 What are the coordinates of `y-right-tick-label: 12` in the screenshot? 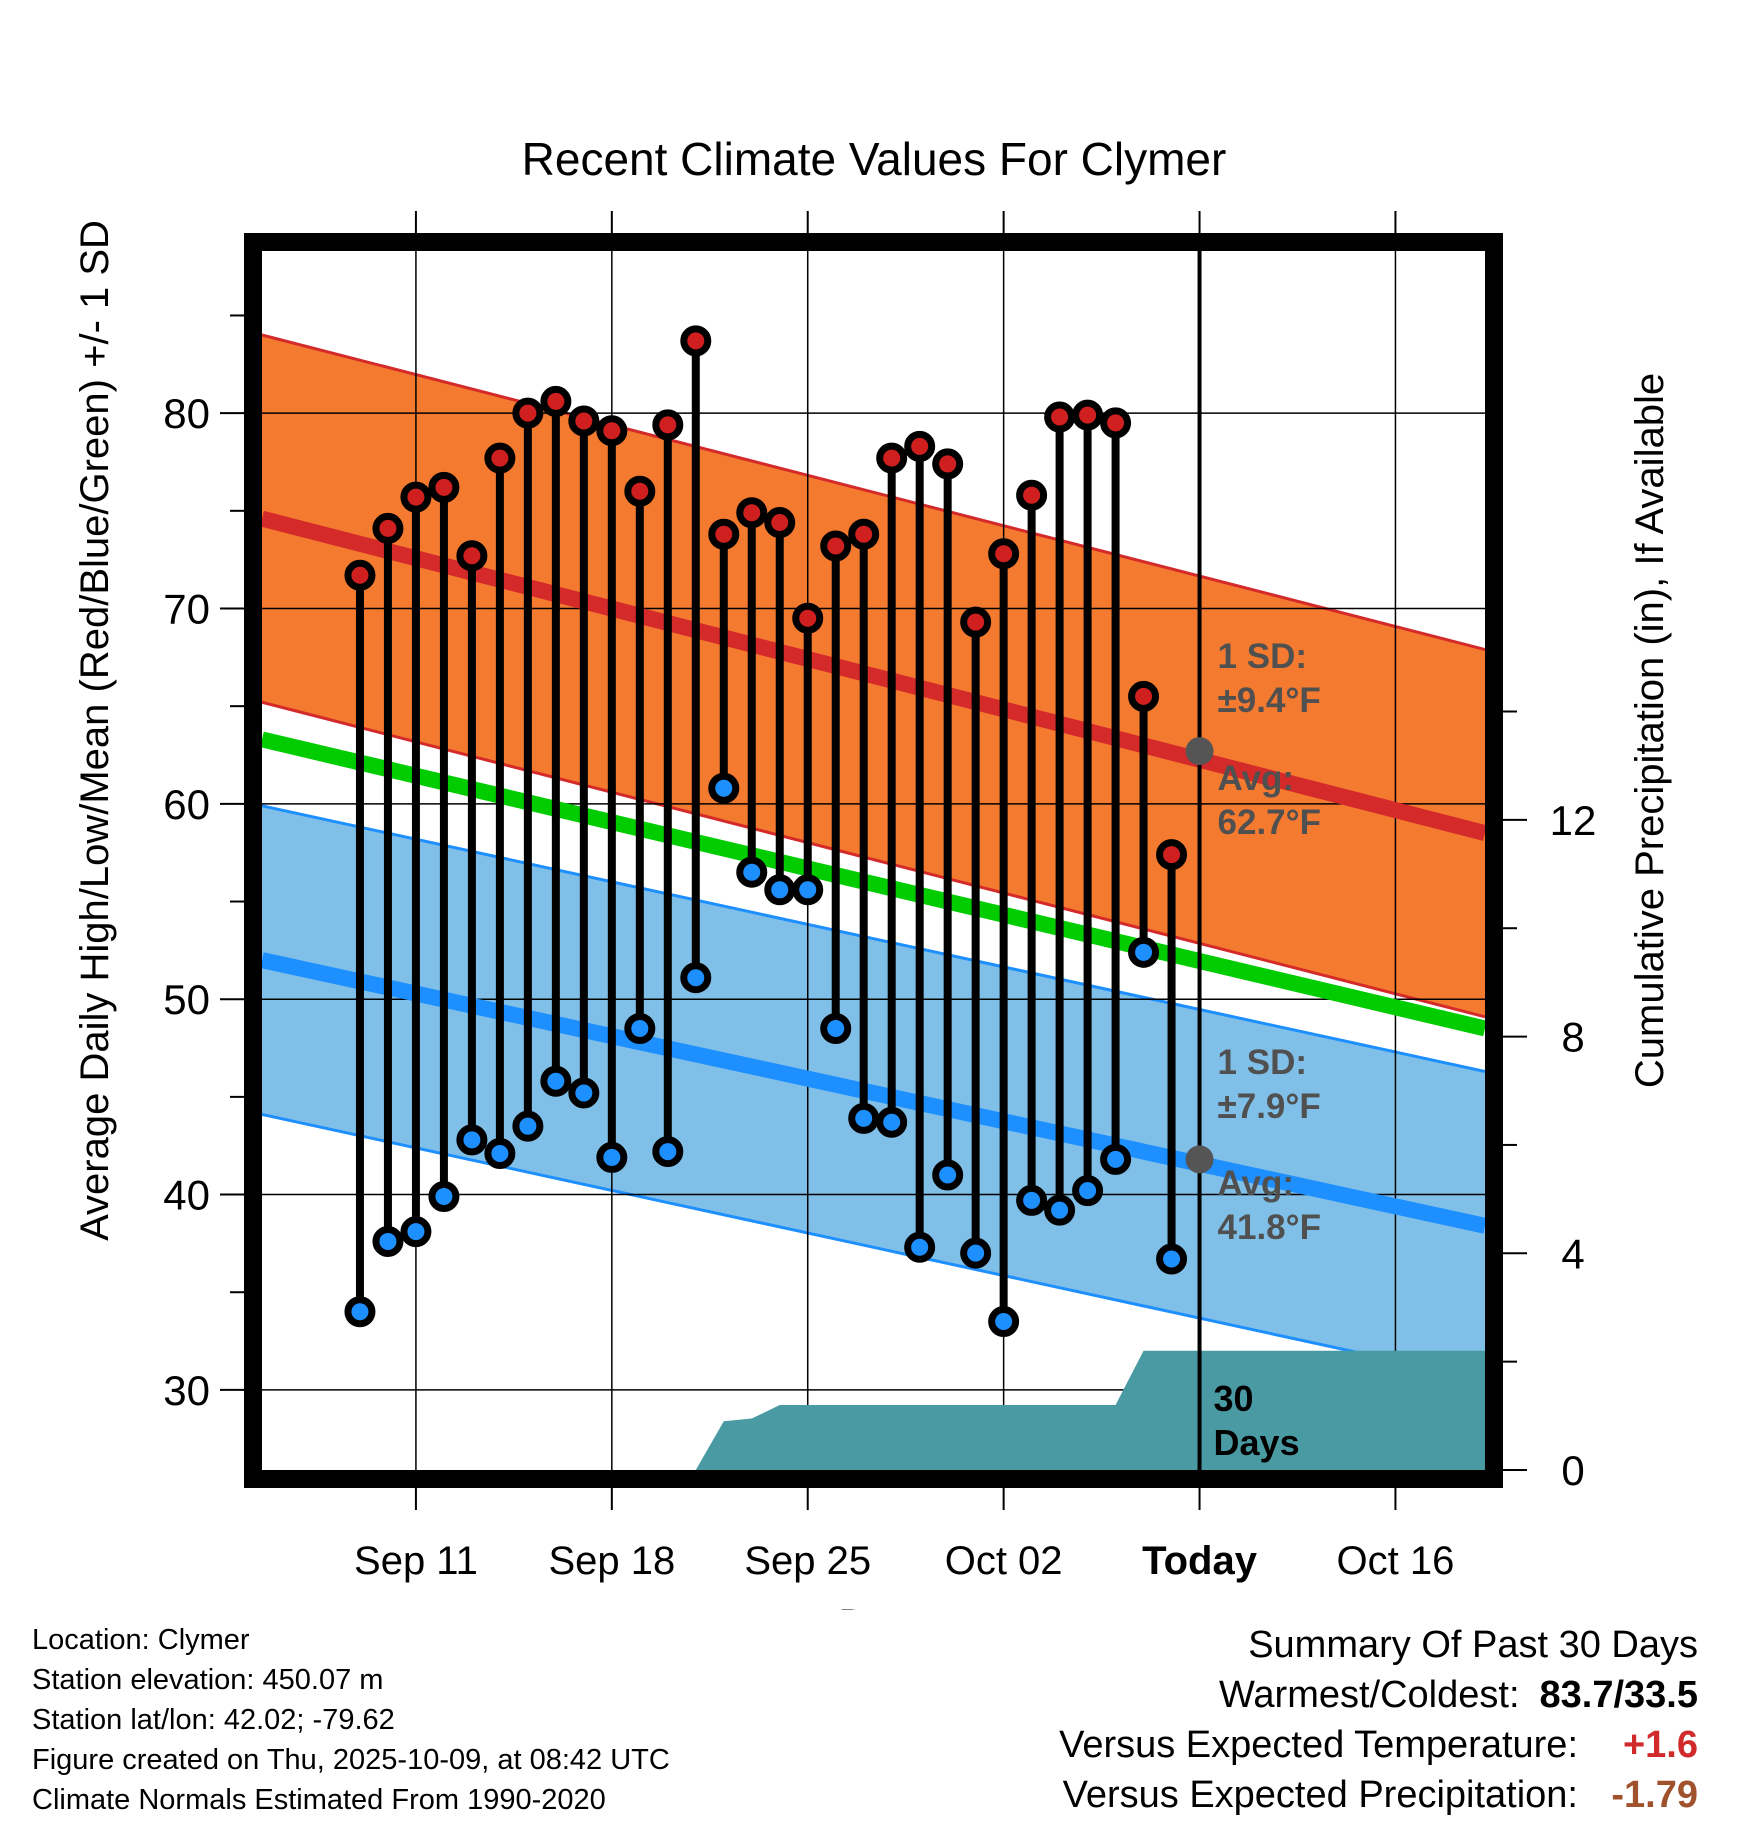 It's located at (1573, 820).